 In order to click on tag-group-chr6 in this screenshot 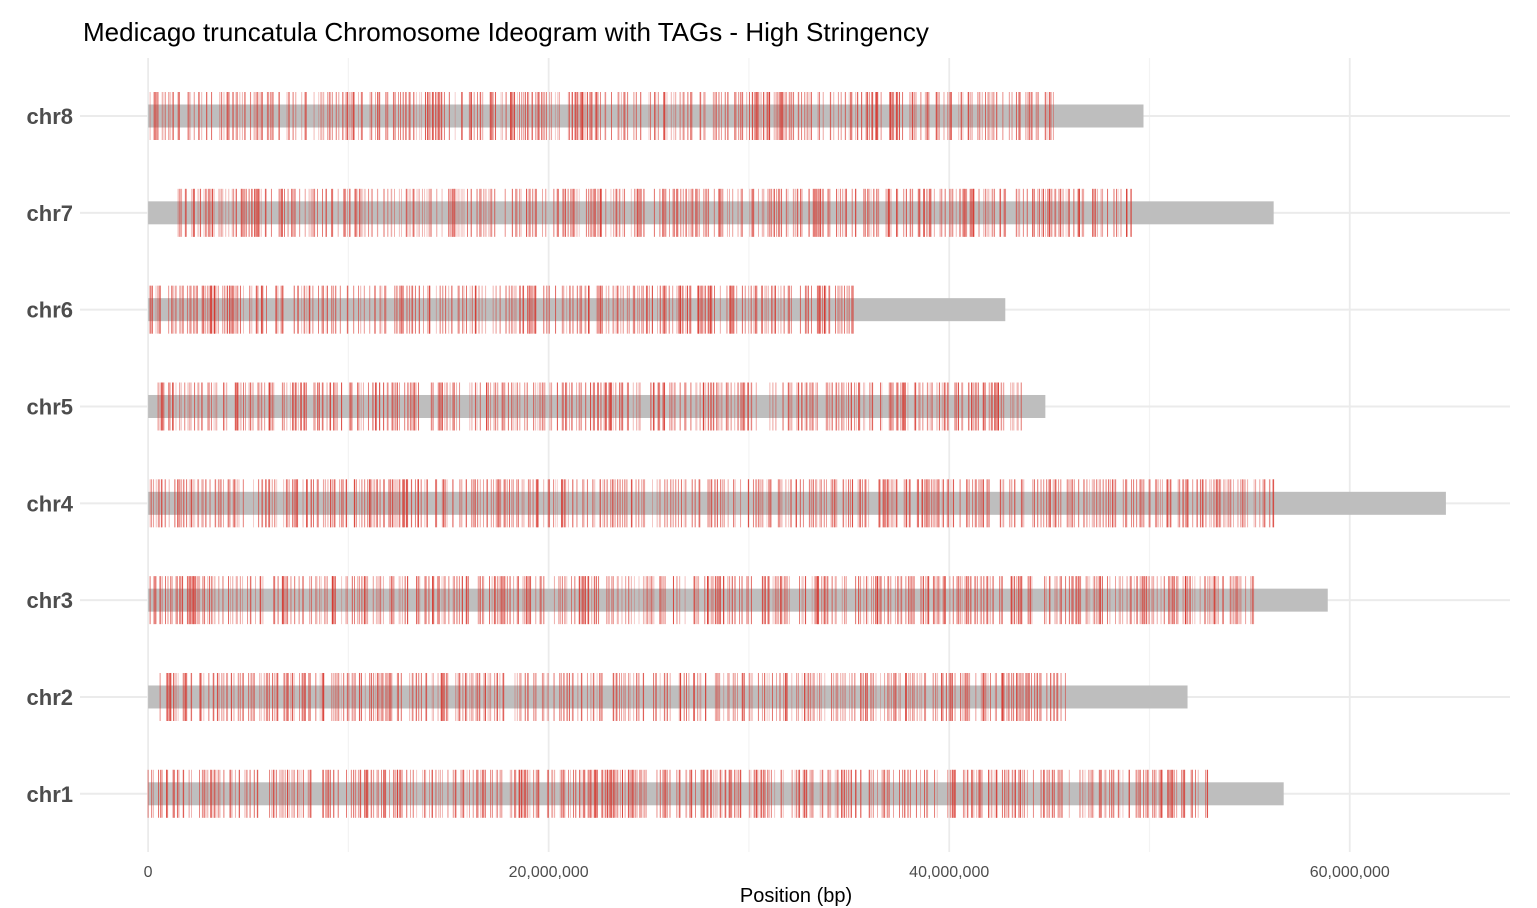, I will do `click(501, 309)`.